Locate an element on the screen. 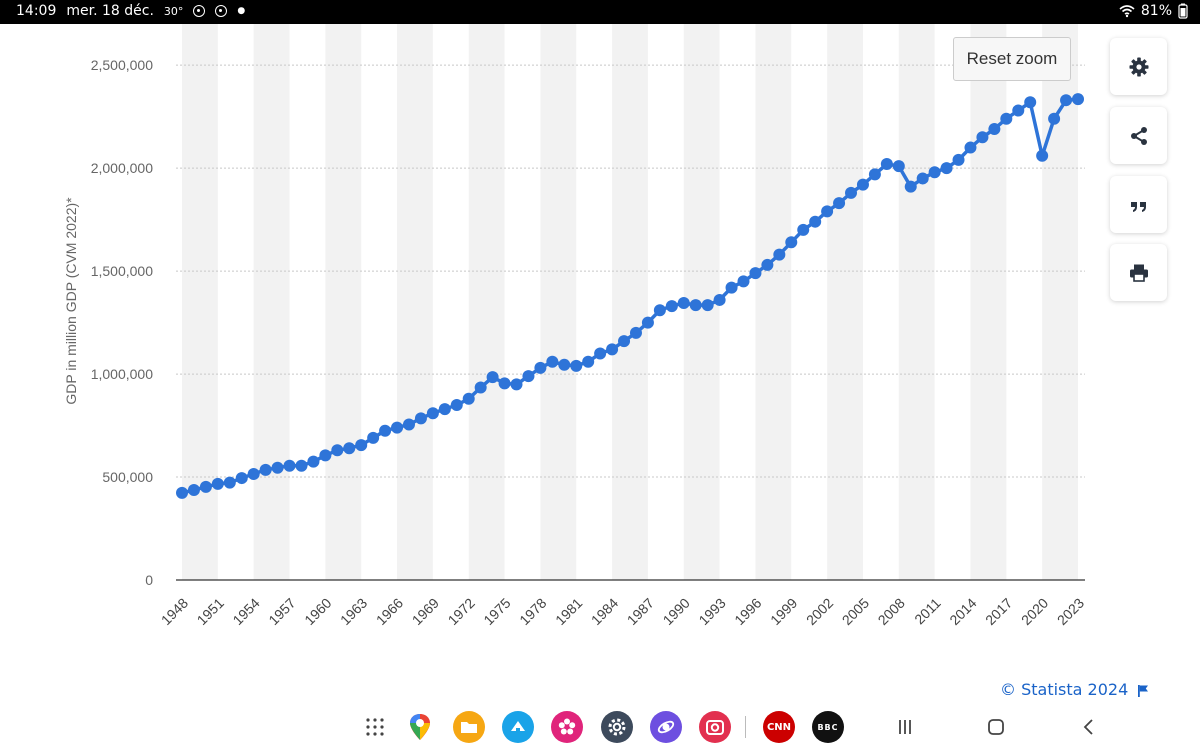 The height and width of the screenshot is (750, 1200). share-button is located at coordinates (1138, 135).